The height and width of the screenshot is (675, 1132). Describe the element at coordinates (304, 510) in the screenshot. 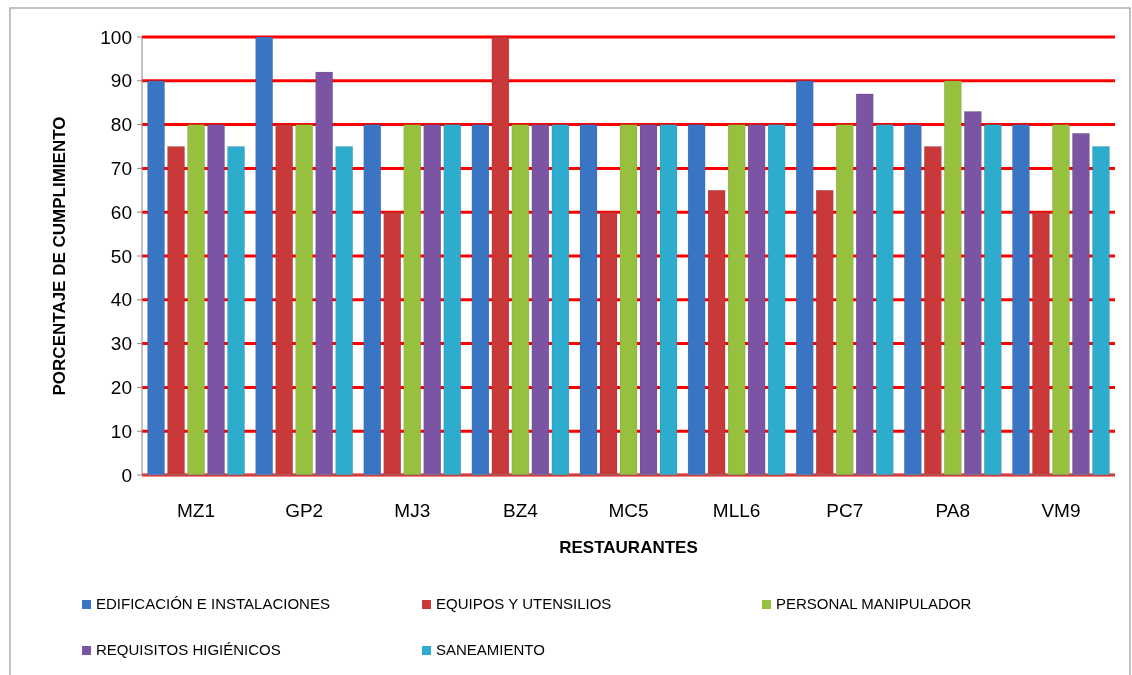

I see `x-tick-label: GP2` at that location.